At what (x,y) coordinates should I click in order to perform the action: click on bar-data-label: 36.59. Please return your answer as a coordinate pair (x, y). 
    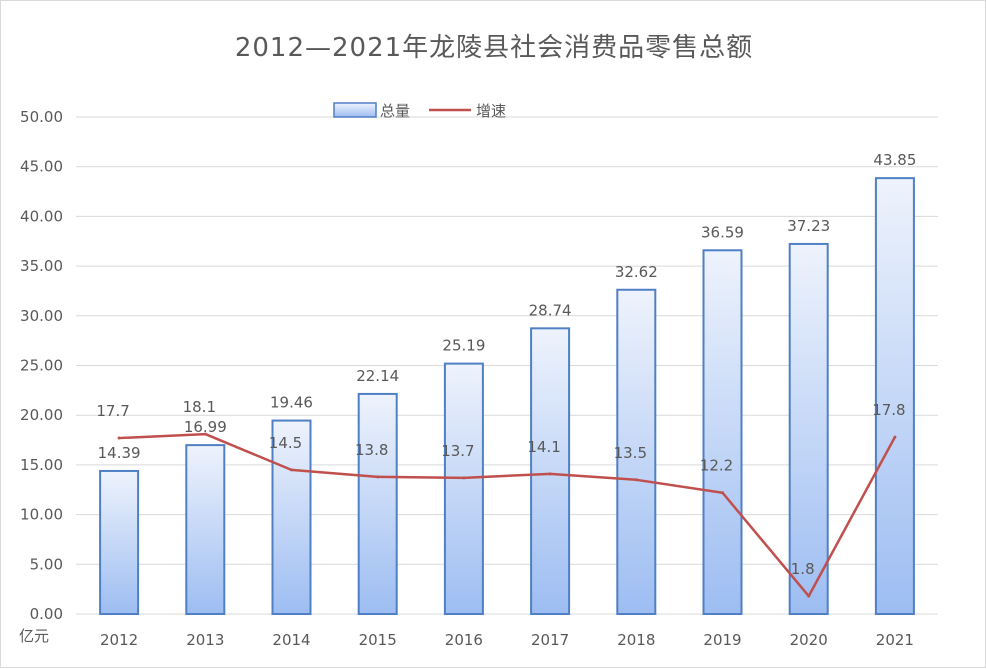
    Looking at the image, I should click on (722, 232).